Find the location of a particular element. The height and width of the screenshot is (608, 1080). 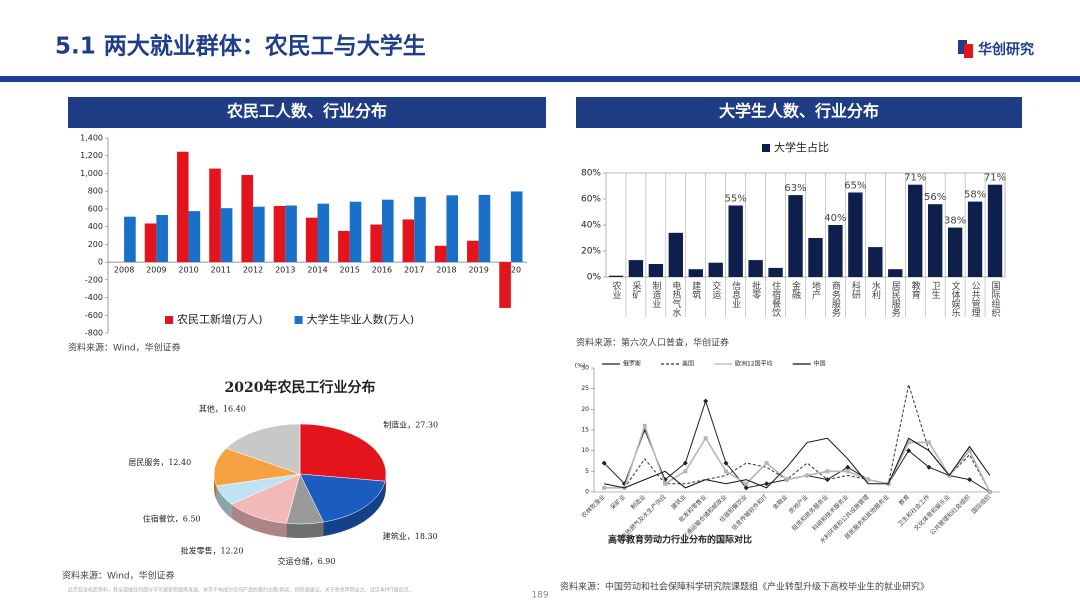

y-tick-label: 1,400 is located at coordinates (91, 138).